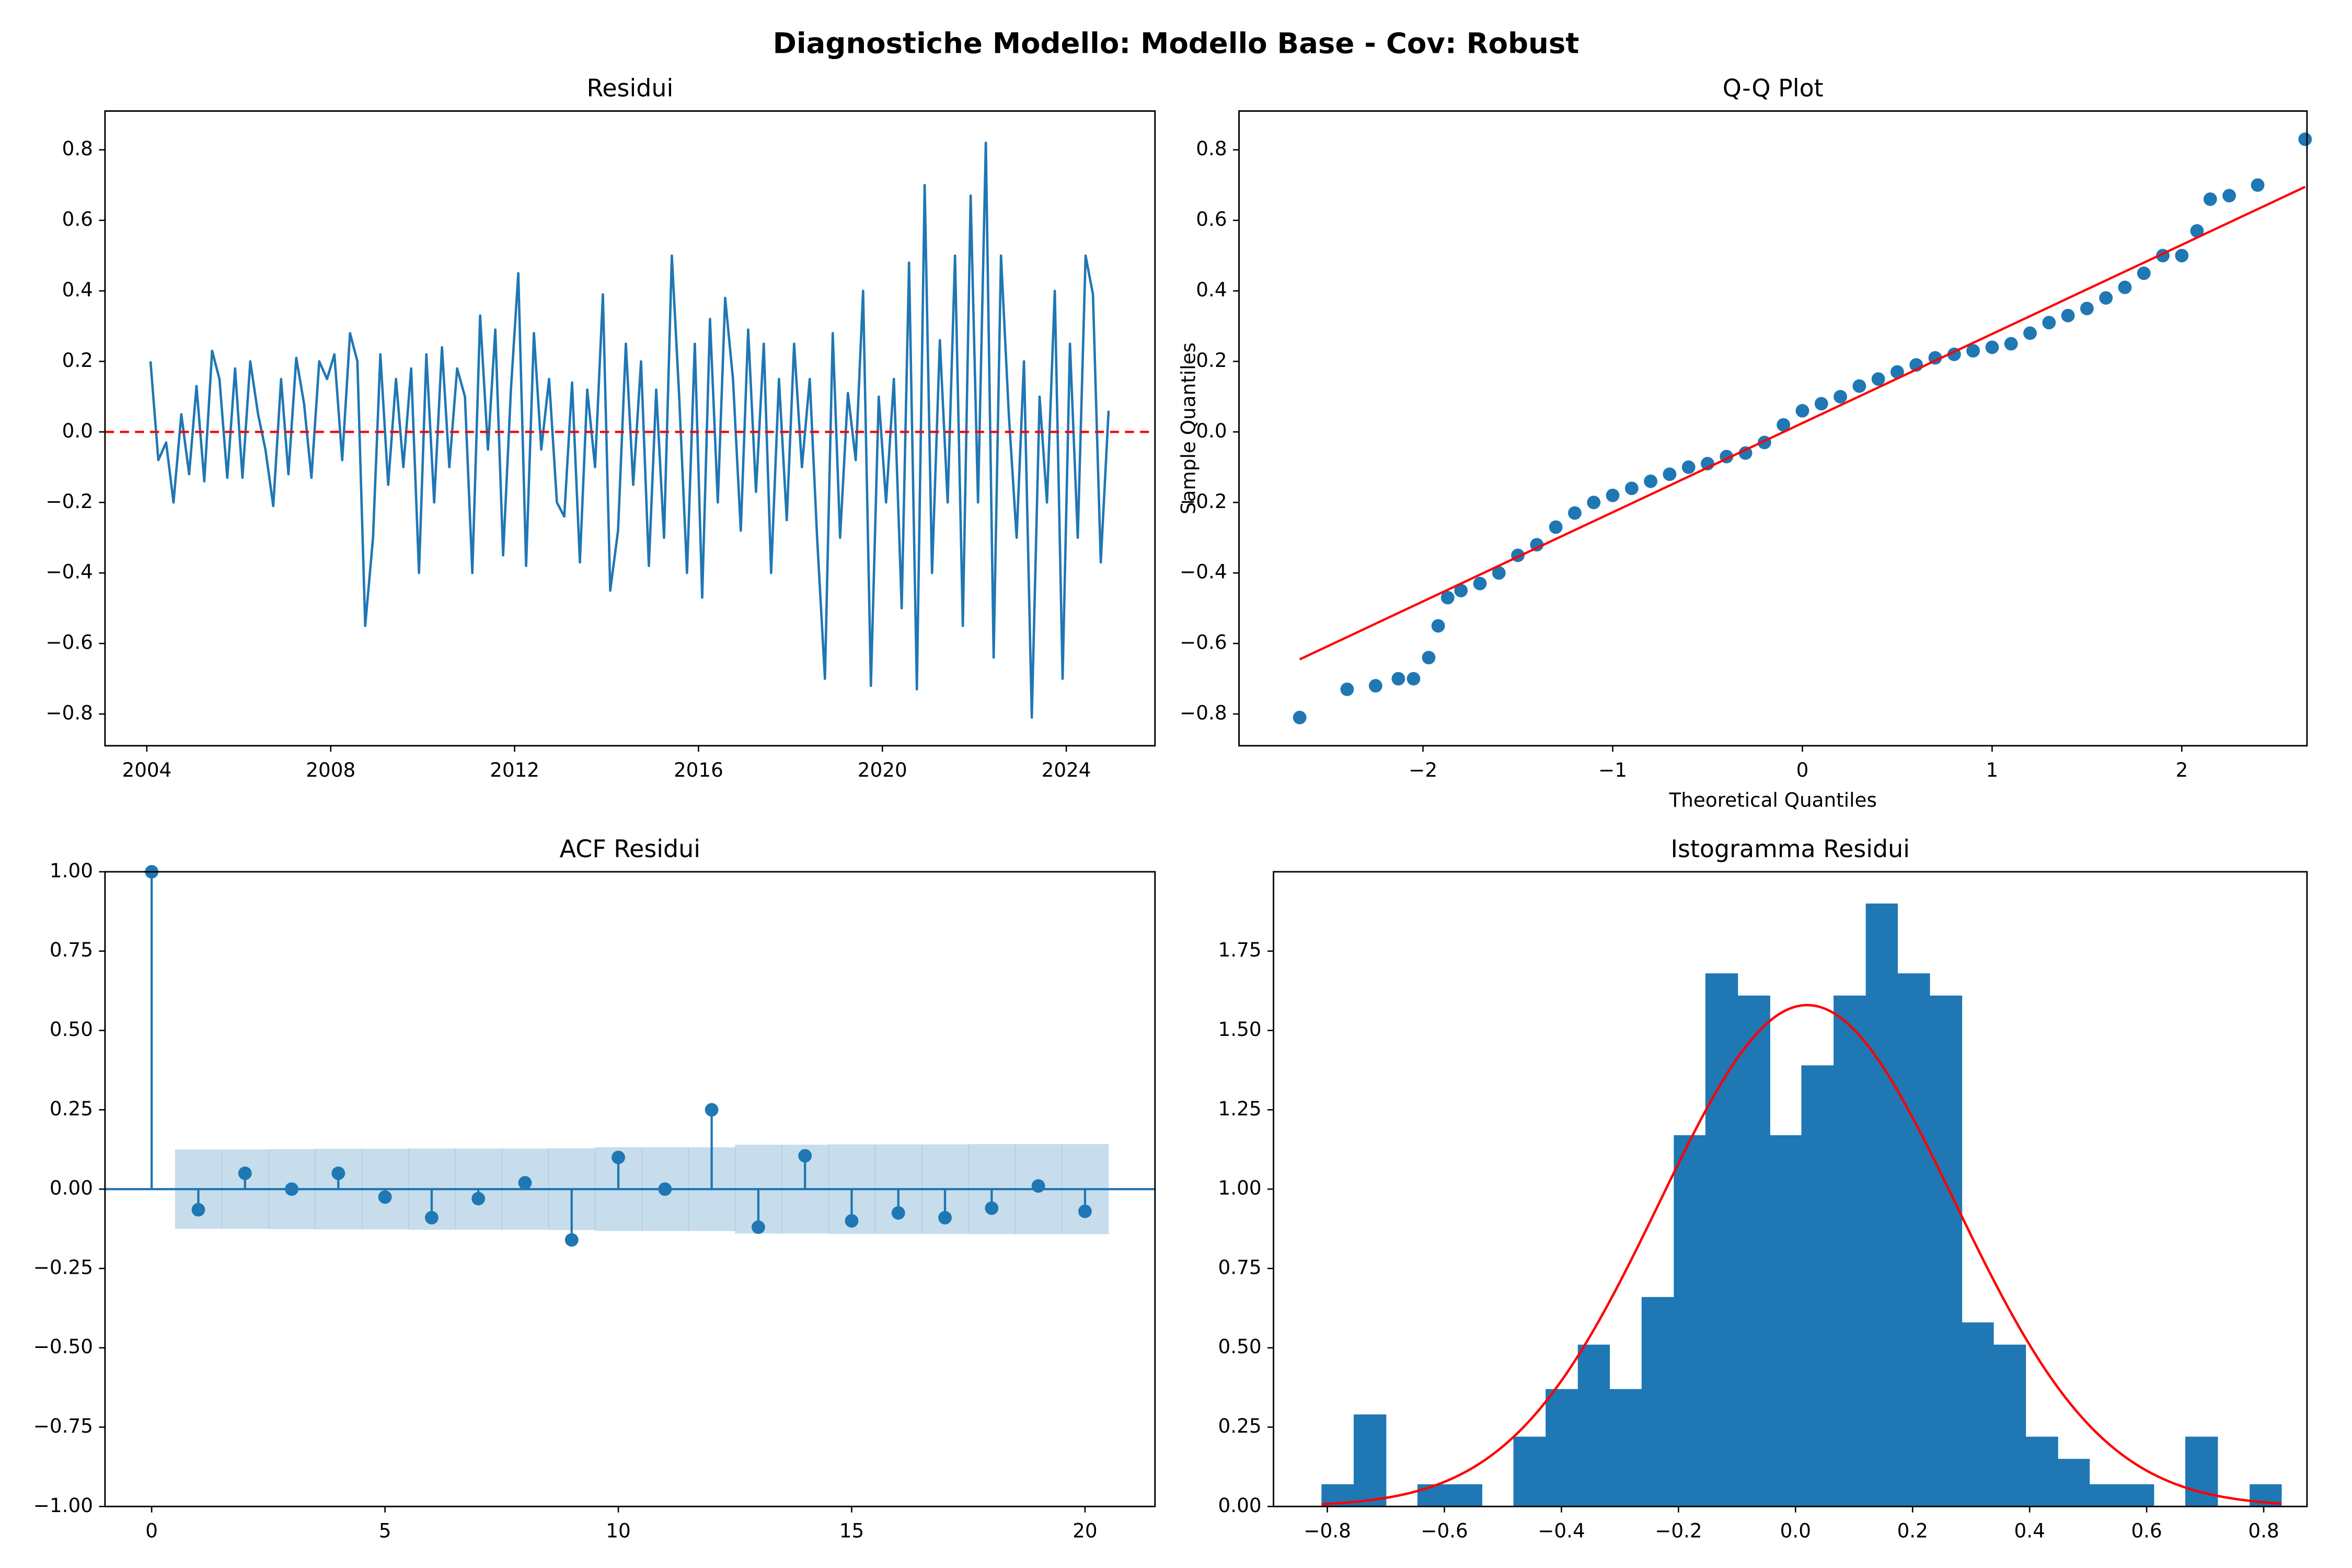  Describe the element at coordinates (1992, 769) in the screenshot. I see `x-tick-label: 1` at that location.